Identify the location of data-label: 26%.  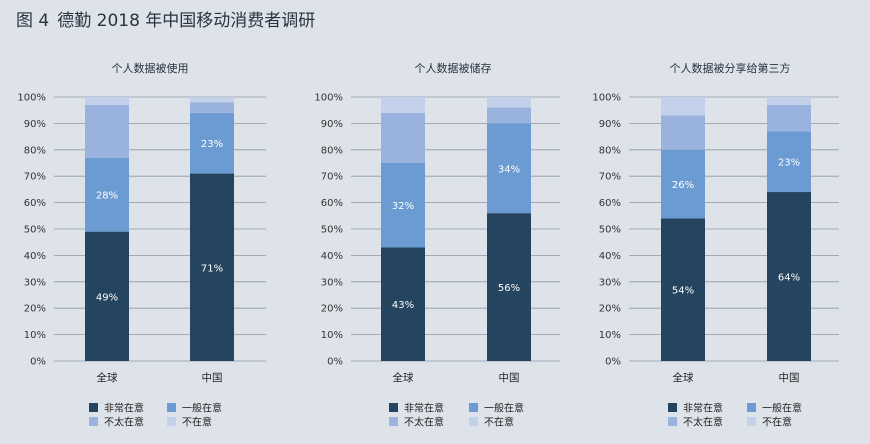
(683, 185).